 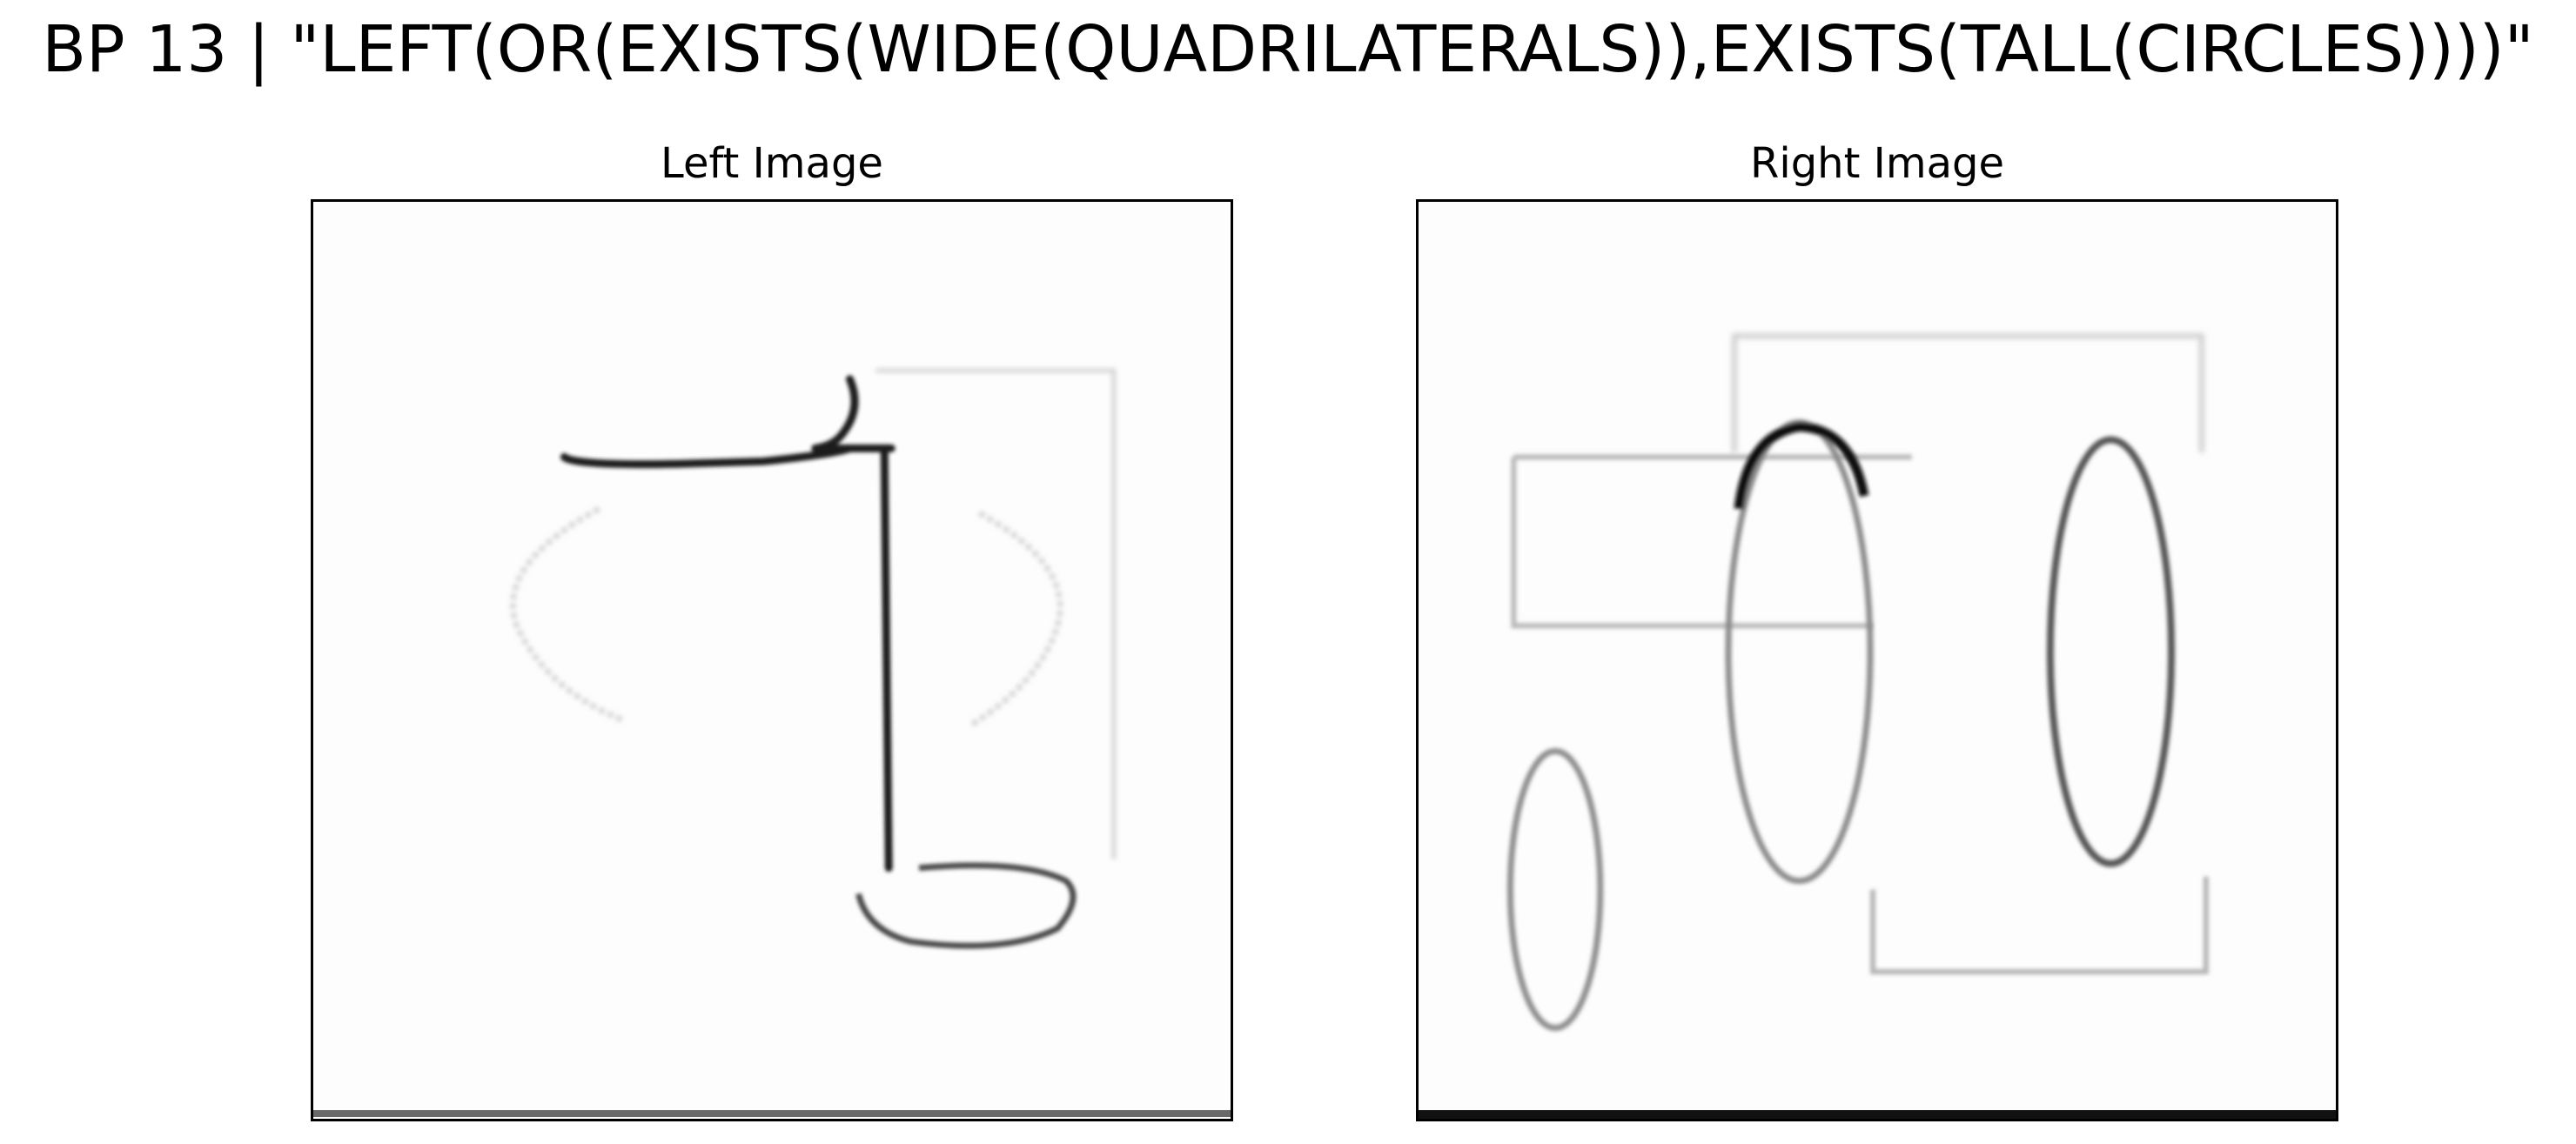 What do you see at coordinates (1800, 652) in the screenshot?
I see `middle-tall-ellipse` at bounding box center [1800, 652].